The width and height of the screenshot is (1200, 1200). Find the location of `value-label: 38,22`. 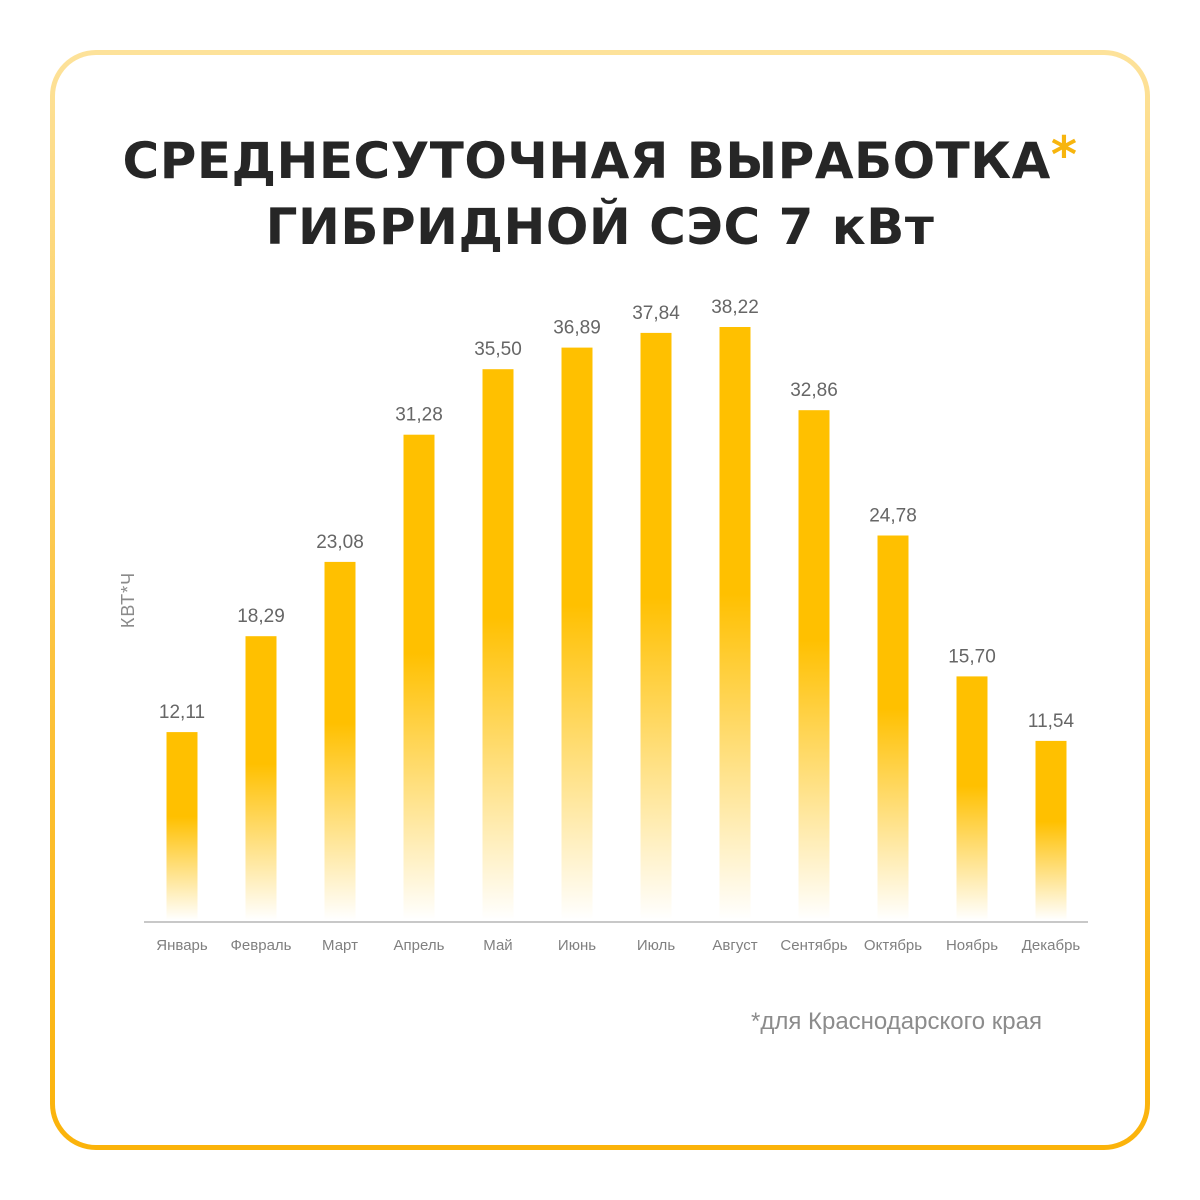

value-label: 38,22 is located at coordinates (735, 307).